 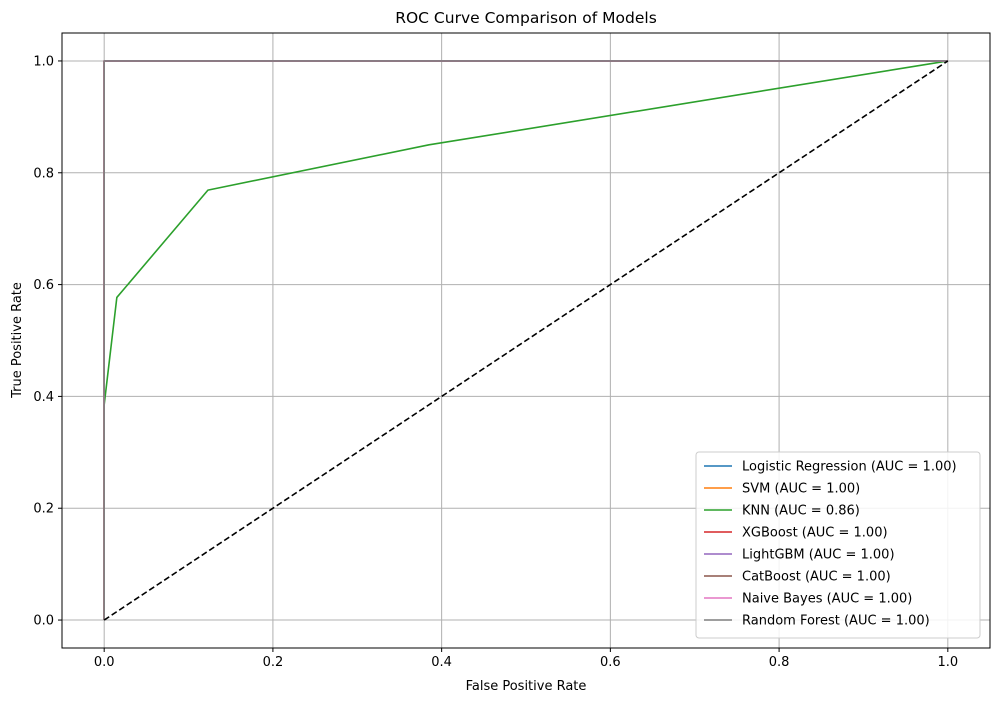 I want to click on x-axis-title: False Positive Rate, so click(x=526, y=686).